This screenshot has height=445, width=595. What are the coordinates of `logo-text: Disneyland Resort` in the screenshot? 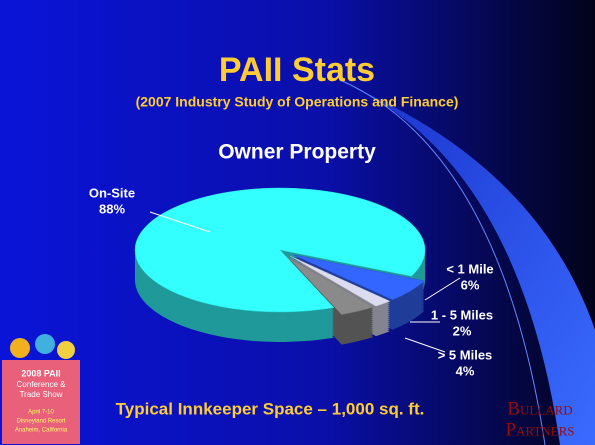 It's located at (40, 422).